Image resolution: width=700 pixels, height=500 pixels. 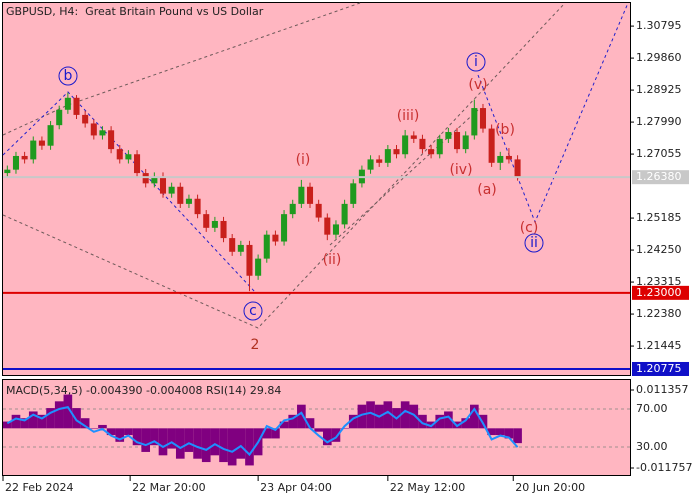 What do you see at coordinates (332, 260) in the screenshot?
I see `wave-label: (ii)` at bounding box center [332, 260].